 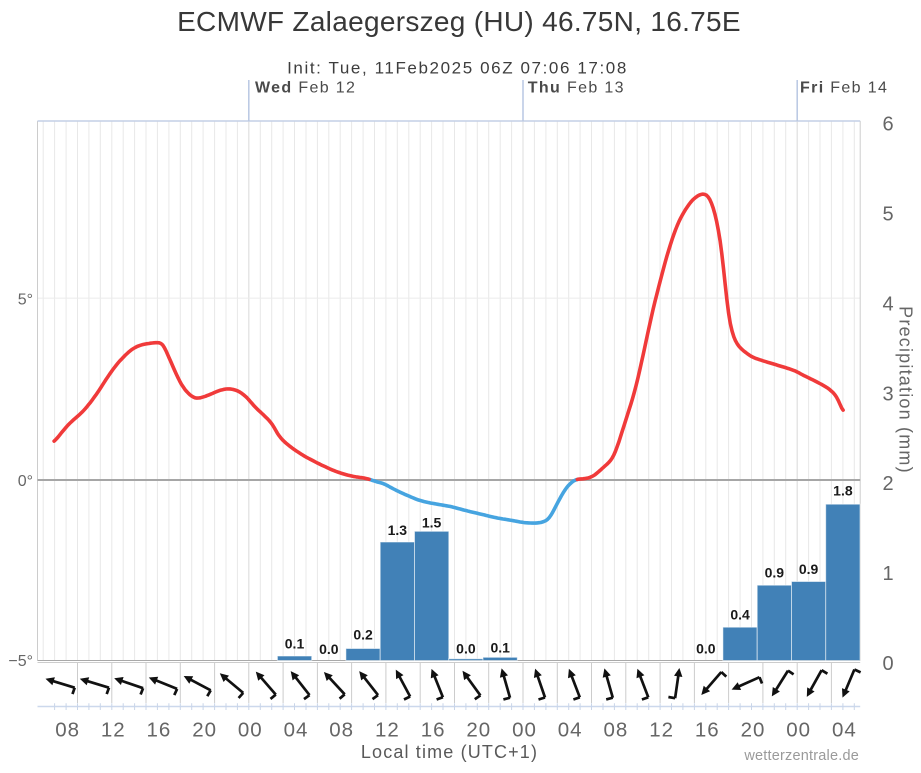 I want to click on svg-text: 3, so click(x=888, y=394).